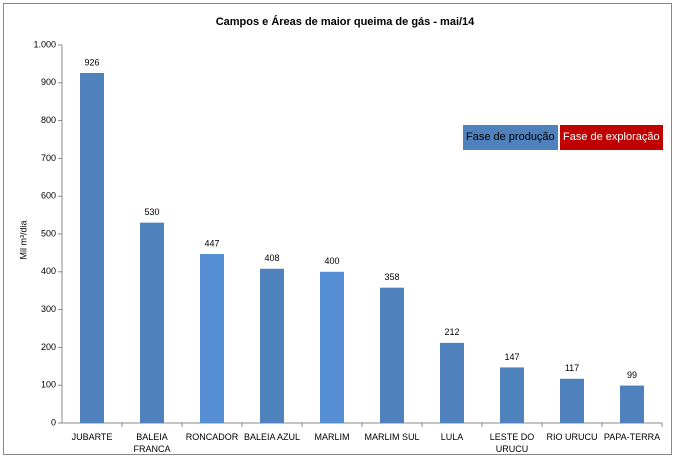  What do you see at coordinates (23, 239) in the screenshot?
I see `y-axis-label: Mil m³/dia` at bounding box center [23, 239].